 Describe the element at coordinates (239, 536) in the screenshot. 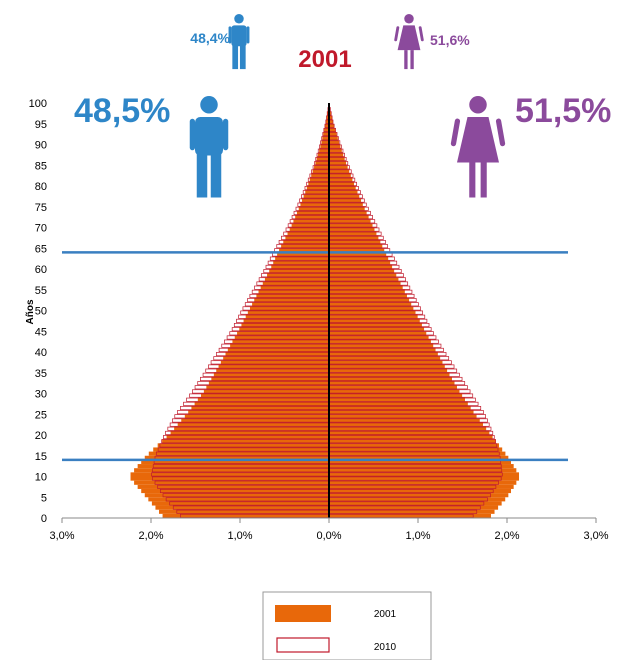

I see `x-tick-label: 1,0%` at that location.